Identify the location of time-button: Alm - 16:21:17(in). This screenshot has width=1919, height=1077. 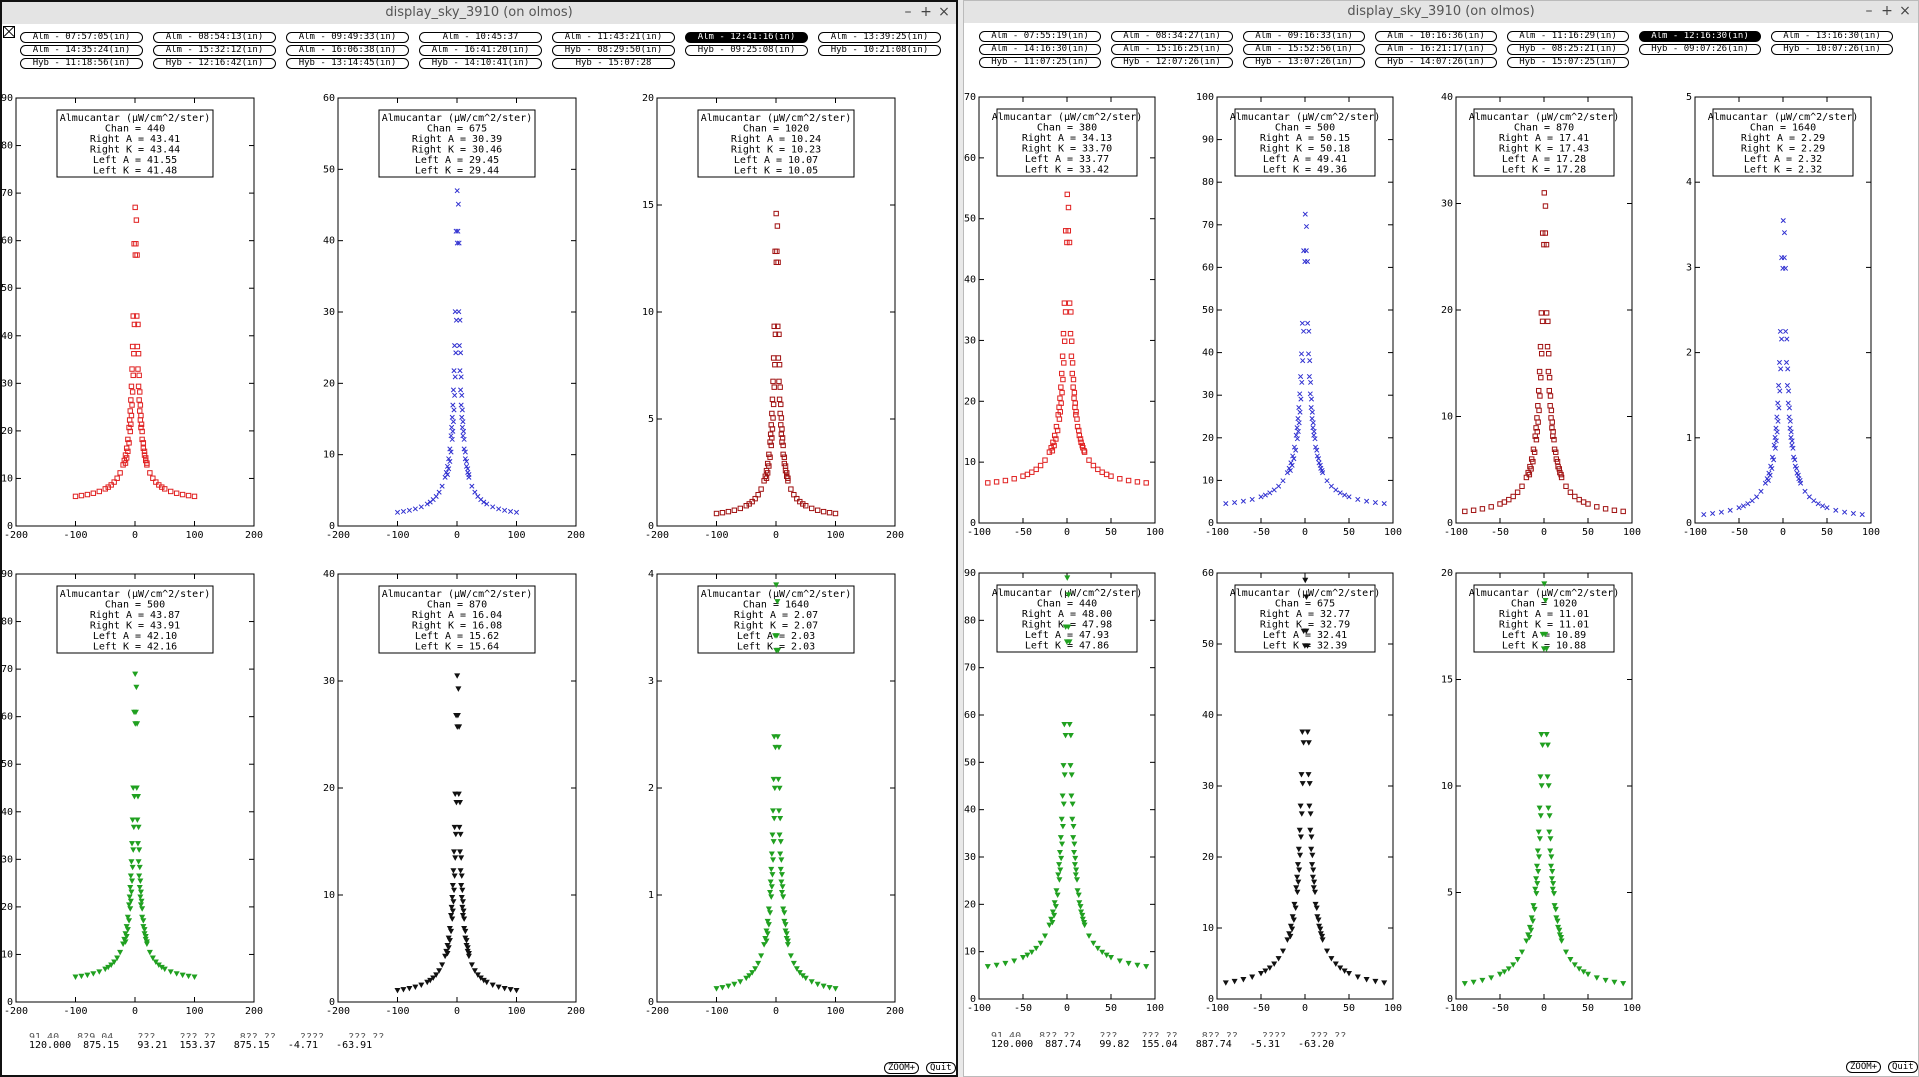
(1436, 49).